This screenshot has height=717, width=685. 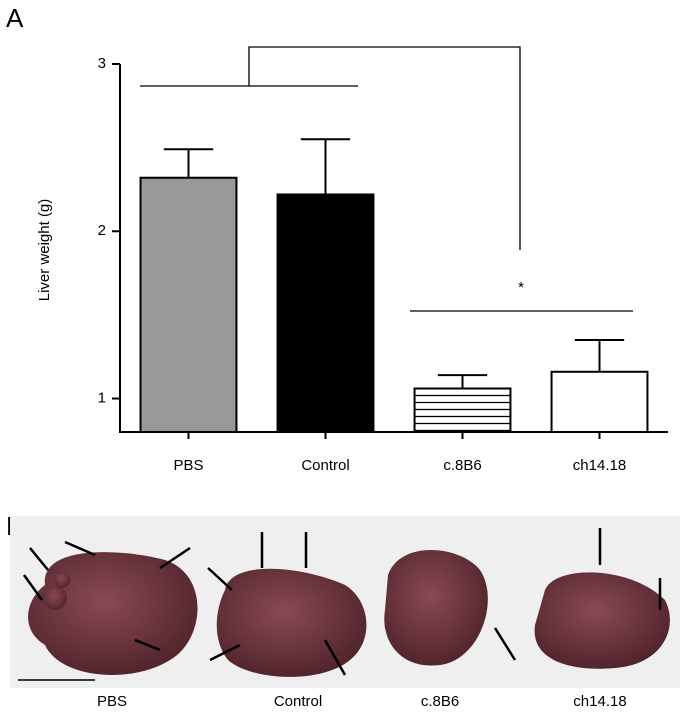 What do you see at coordinates (599, 465) in the screenshot?
I see `x-tick-label: ch14.18` at bounding box center [599, 465].